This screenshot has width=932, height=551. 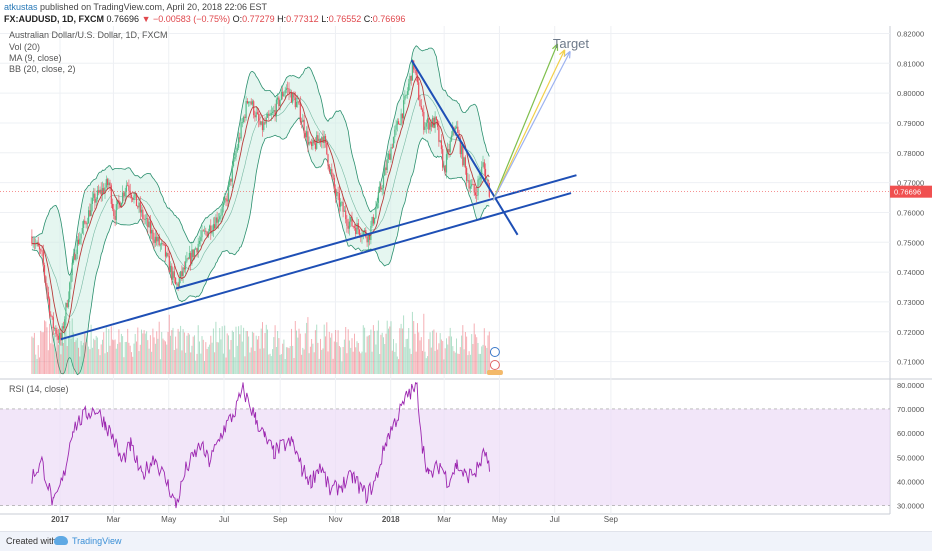 I want to click on close-label: C:, so click(x=368, y=19).